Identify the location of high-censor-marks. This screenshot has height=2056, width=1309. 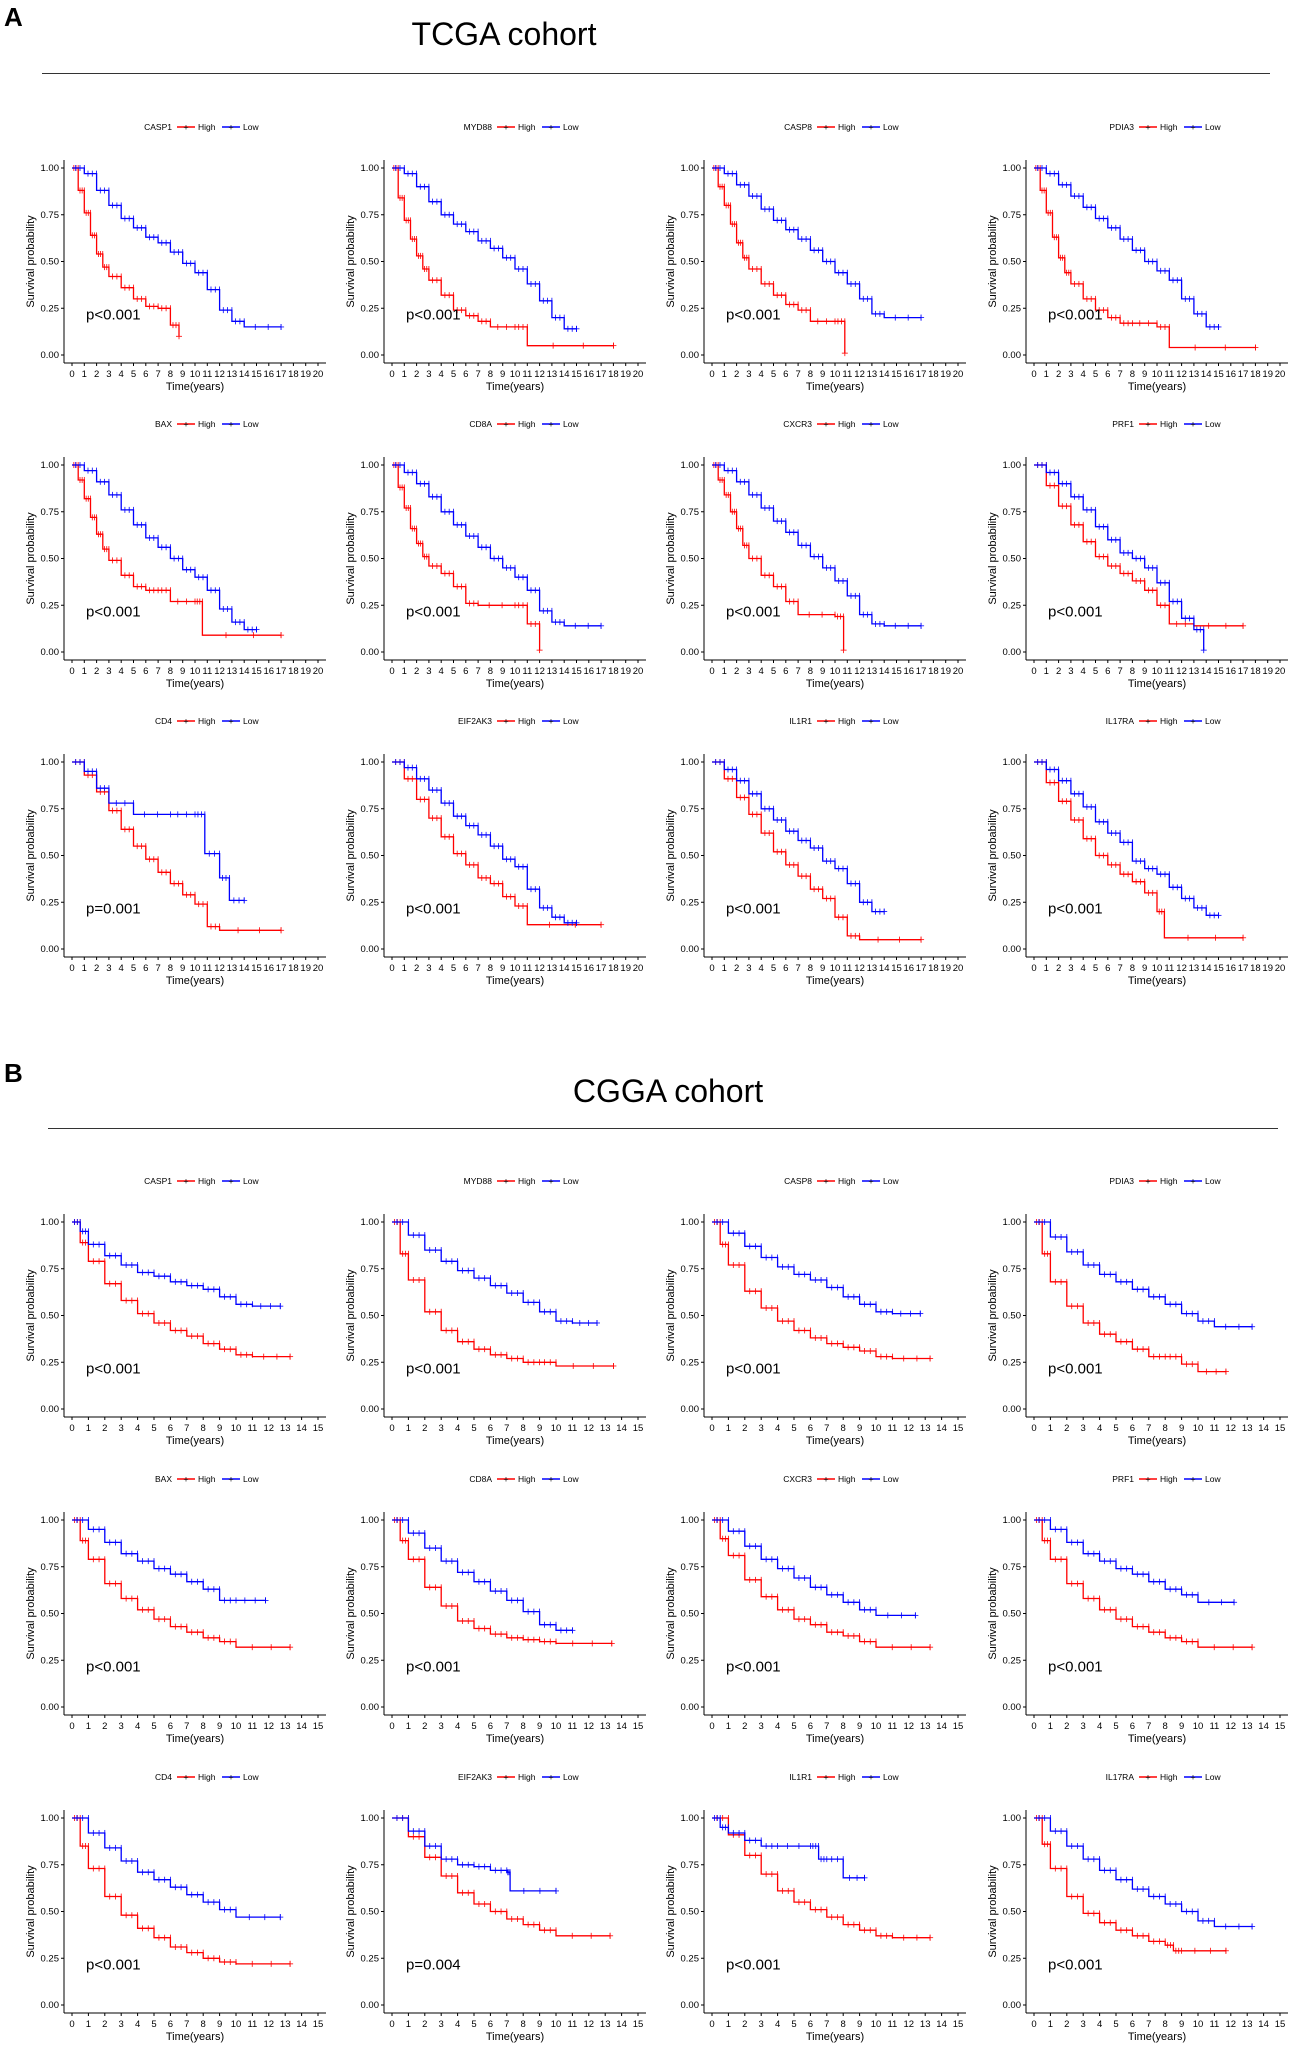
(780, 261).